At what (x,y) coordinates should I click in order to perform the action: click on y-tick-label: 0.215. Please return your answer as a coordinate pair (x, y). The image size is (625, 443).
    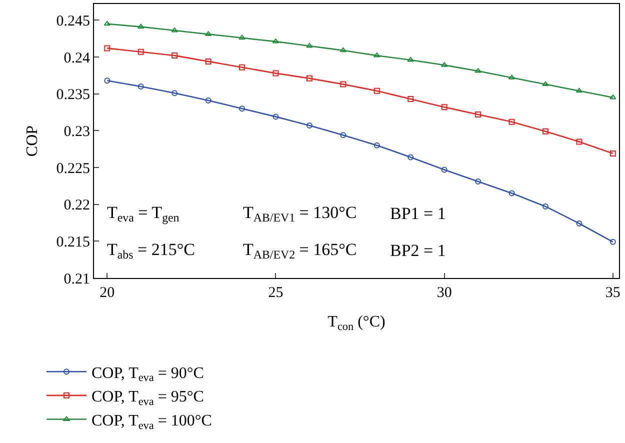
    Looking at the image, I should click on (73, 242).